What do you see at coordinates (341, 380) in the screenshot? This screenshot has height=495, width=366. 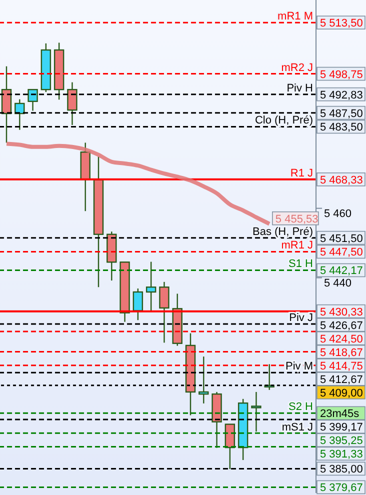 I see `text: 5 412,67` at bounding box center [341, 380].